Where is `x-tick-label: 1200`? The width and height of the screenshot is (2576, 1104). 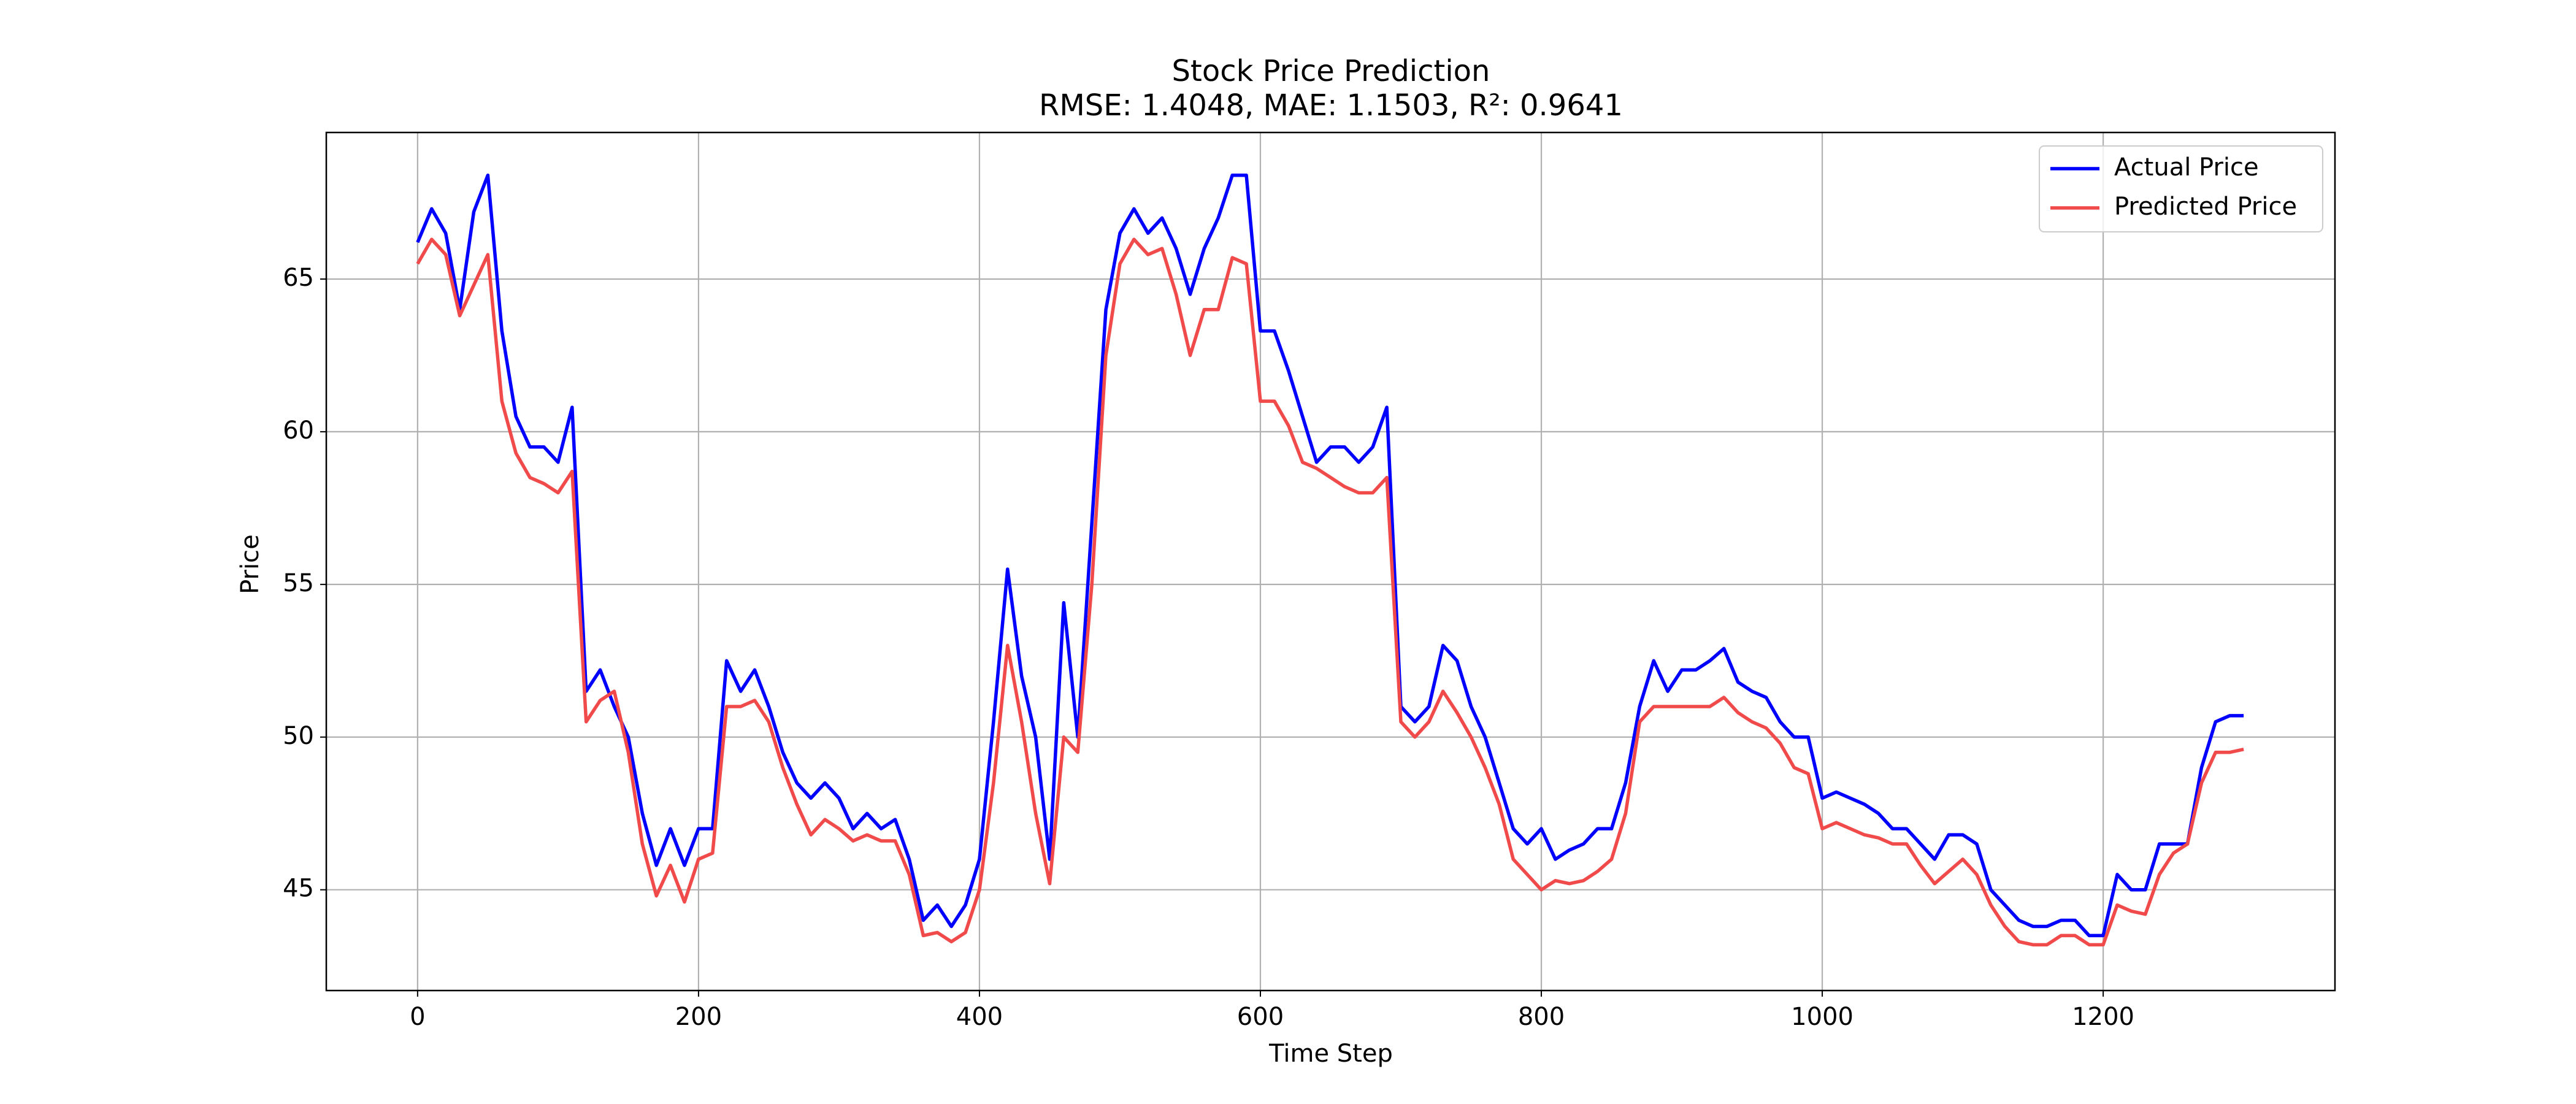
x-tick-label: 1200 is located at coordinates (2103, 1017).